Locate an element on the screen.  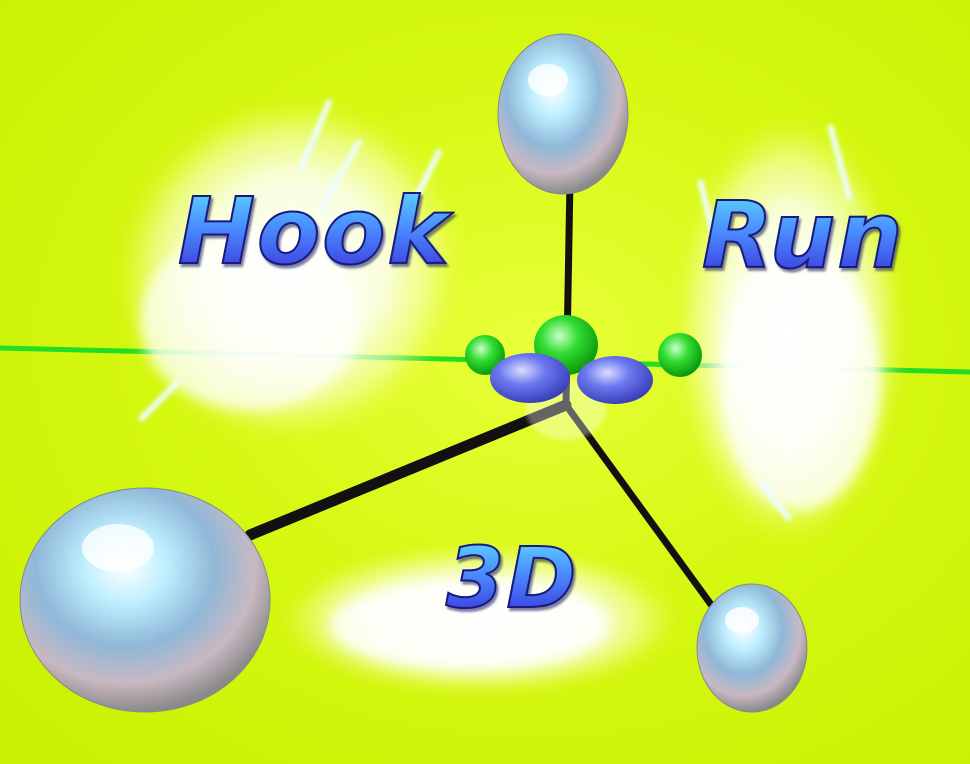
top-sphere-handle is located at coordinates (563, 114).